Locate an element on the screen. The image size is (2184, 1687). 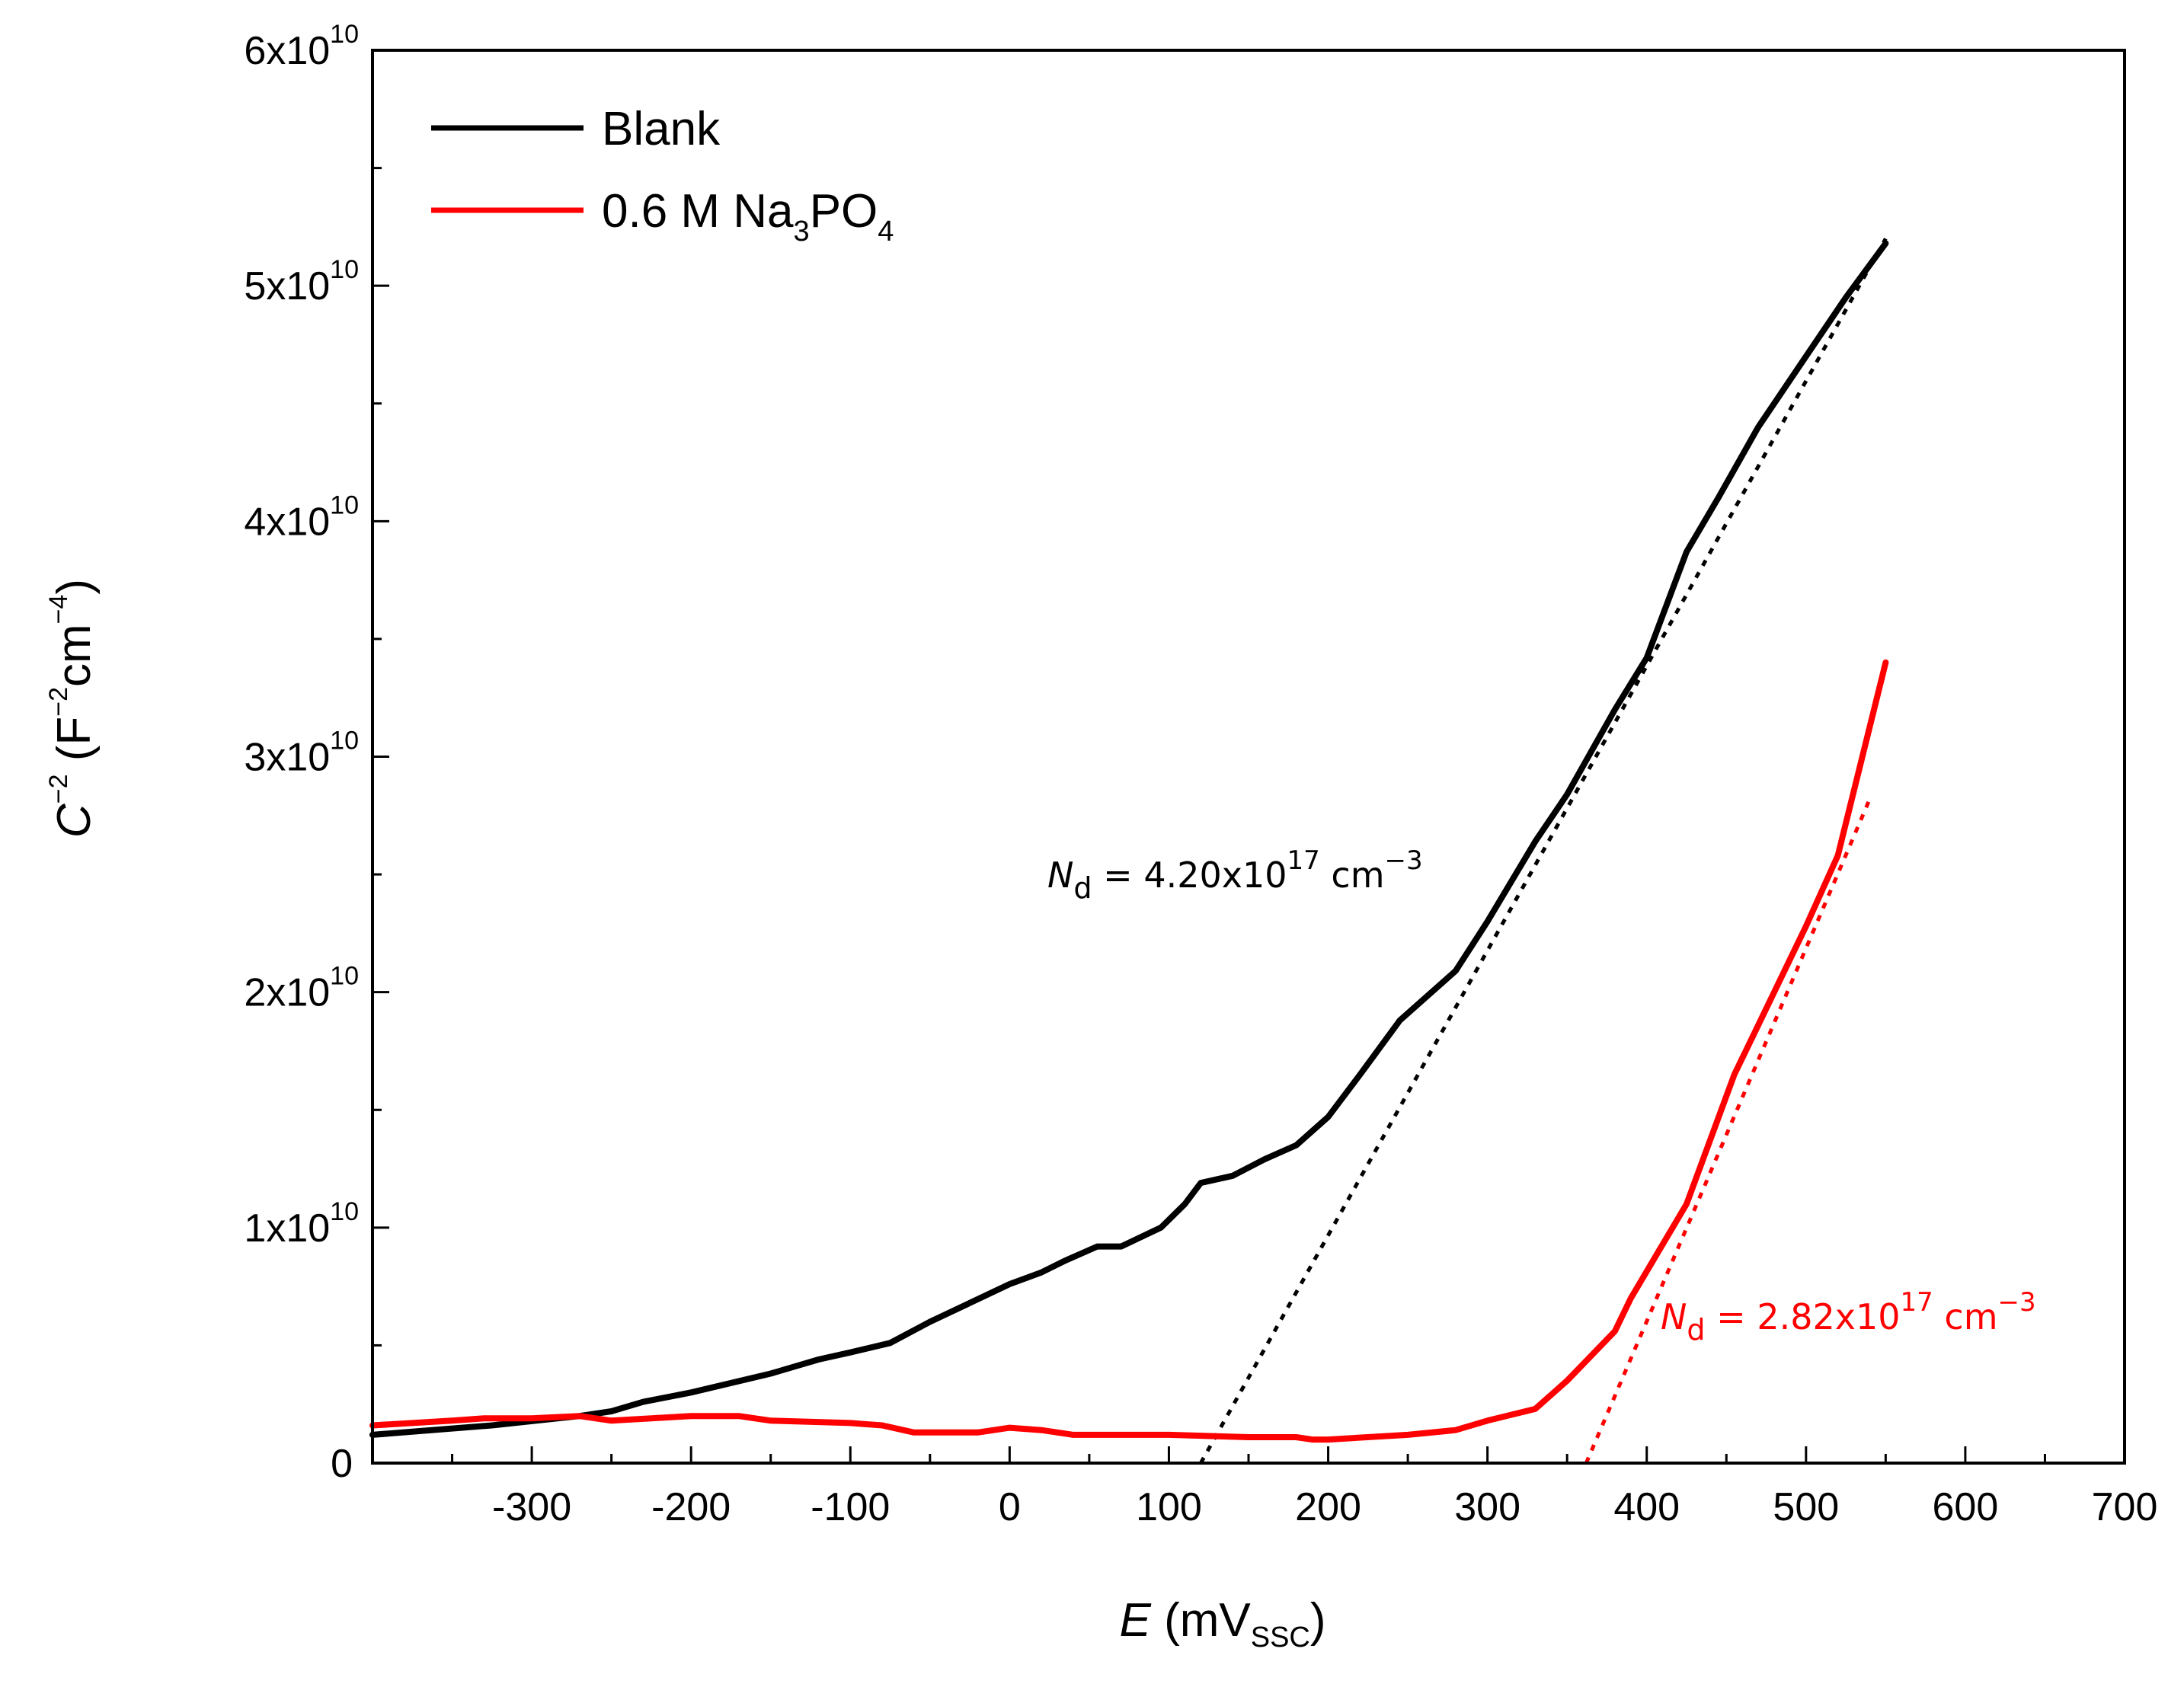
y-tick-label-1: 1x10¹⁰ is located at coordinates (301, 1224).